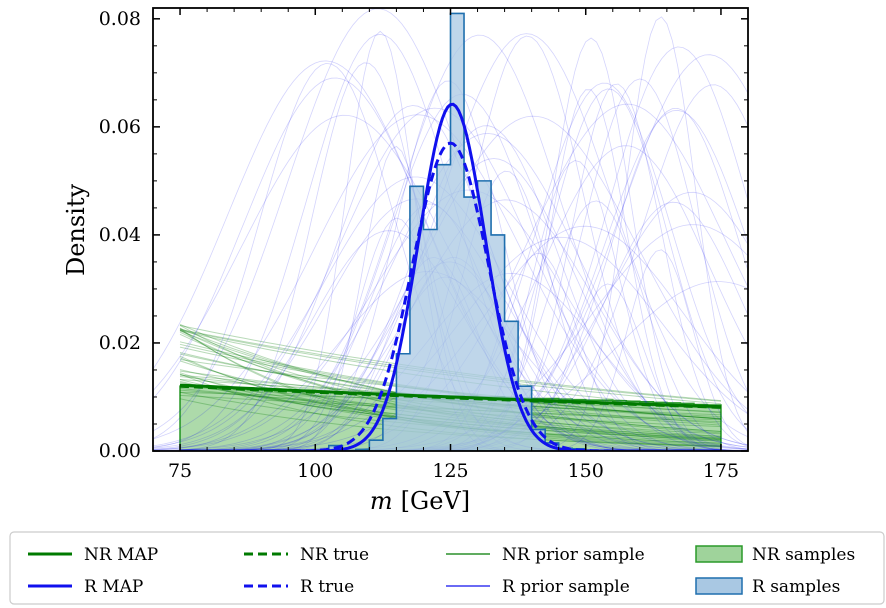  Describe the element at coordinates (120, 127) in the screenshot. I see `y-tick-label: 0.06` at that location.